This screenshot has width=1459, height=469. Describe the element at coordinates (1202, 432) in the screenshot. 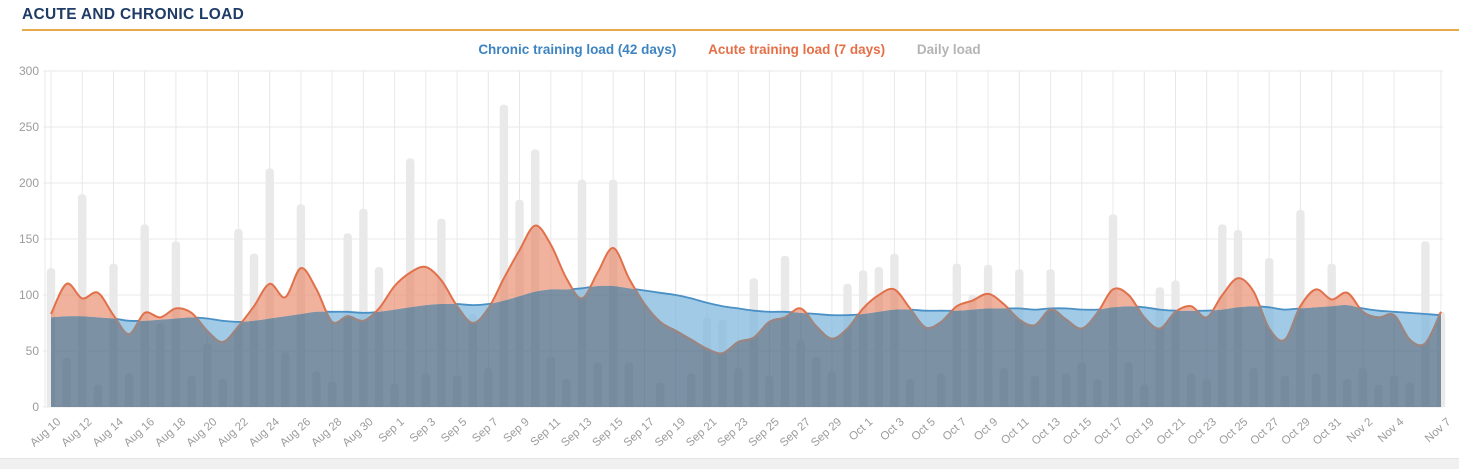

I see `x-tick-label: Oct 23` at that location.